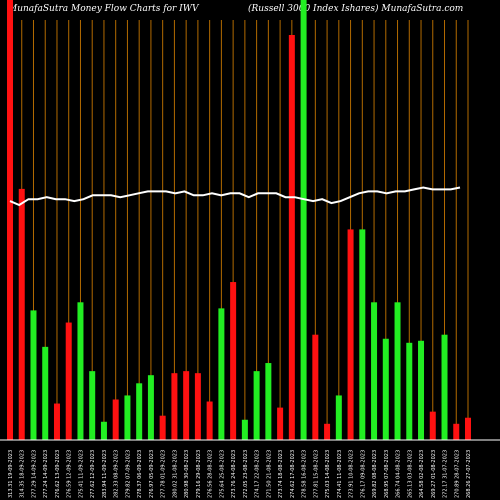 This screenshot has height=500, width=500. Describe the element at coordinates (34, 474) in the screenshot. I see `x-tick-label: 277.29 14-09-2023` at that location.